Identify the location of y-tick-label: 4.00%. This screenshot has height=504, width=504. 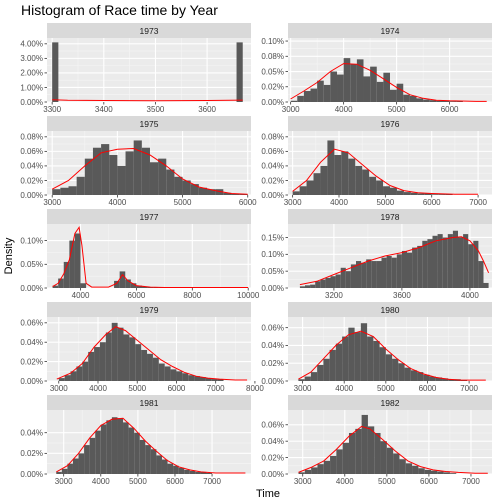
(31, 44).